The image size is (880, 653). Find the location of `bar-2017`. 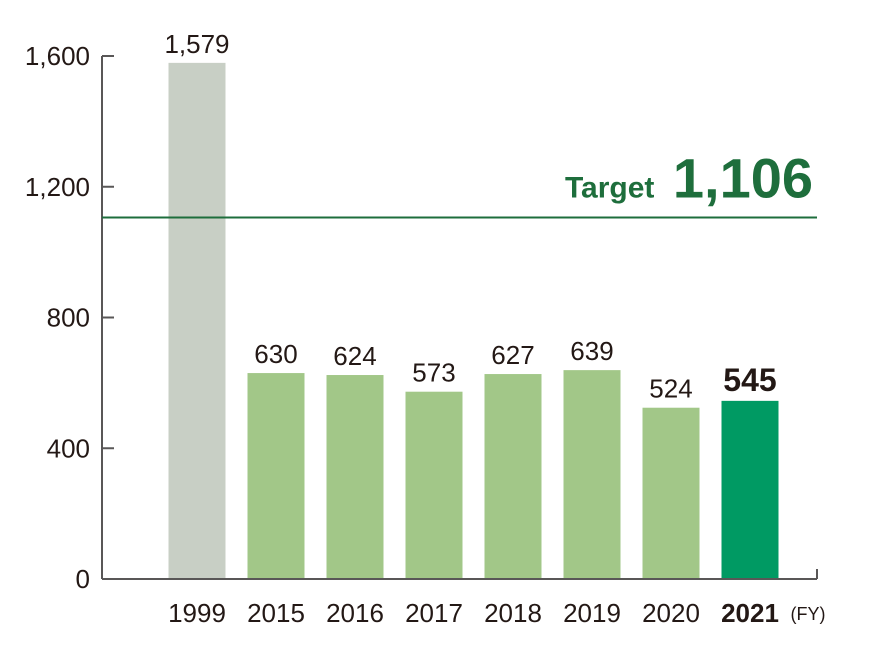

bar-2017 is located at coordinates (434, 485).